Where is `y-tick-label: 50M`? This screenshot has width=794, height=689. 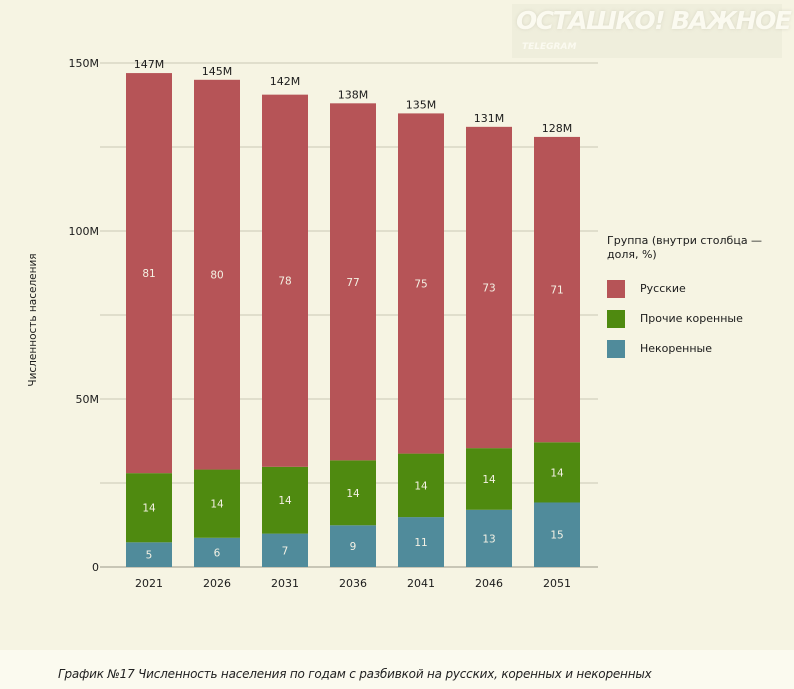 y-tick-label: 50M is located at coordinates (88, 399).